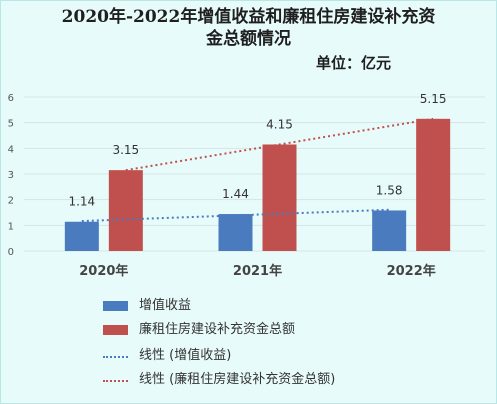 Image resolution: width=497 pixels, height=404 pixels. What do you see at coordinates (248, 39) in the screenshot?
I see `chart-title-line-2: 金总额情况` at bounding box center [248, 39].